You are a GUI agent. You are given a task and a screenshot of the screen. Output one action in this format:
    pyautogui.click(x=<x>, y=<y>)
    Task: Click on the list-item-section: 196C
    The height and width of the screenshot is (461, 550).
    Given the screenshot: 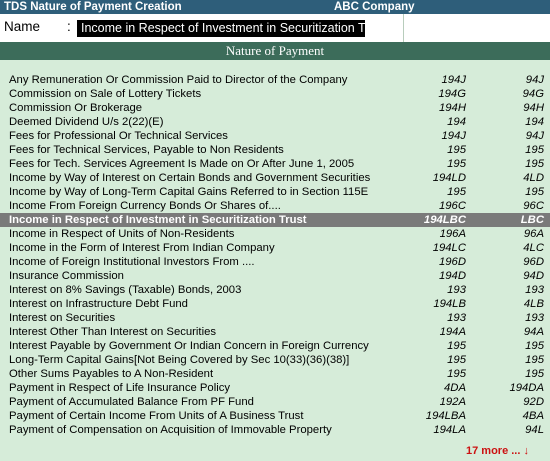 What is the action you would take?
    pyautogui.click(x=452, y=206)
    